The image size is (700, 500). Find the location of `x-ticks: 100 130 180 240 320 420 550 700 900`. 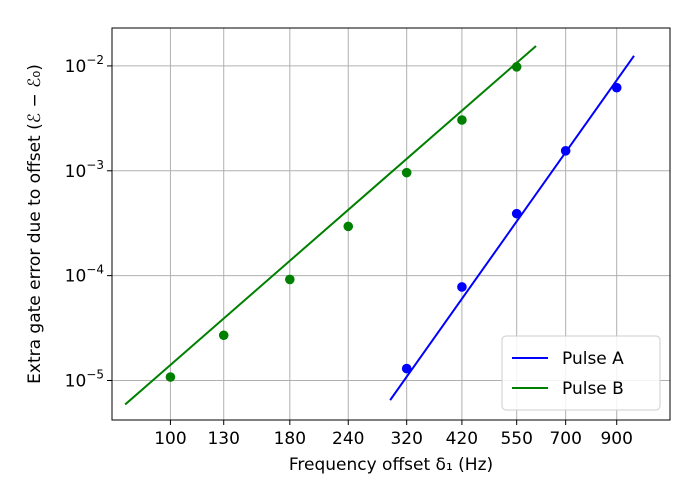

x-ticks: 100 130 180 240 320 420 550 700 900 is located at coordinates (393, 434).